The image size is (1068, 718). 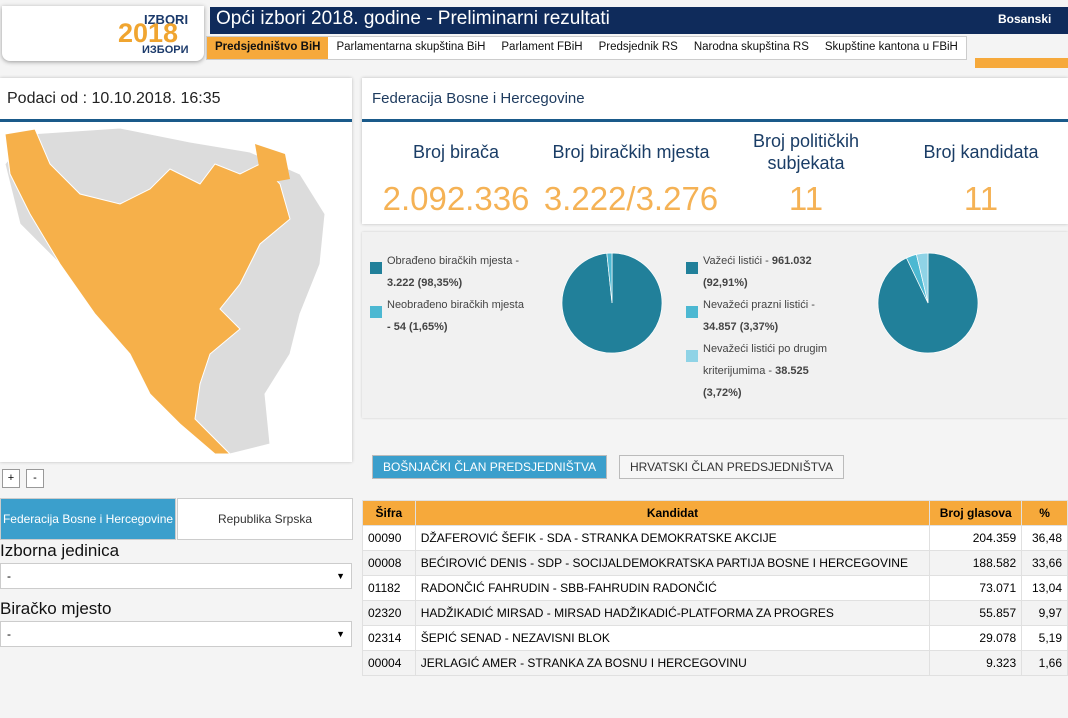 What do you see at coordinates (757, 272) in the screenshot?
I see `legend-value: 961.032 (92,91%)` at bounding box center [757, 272].